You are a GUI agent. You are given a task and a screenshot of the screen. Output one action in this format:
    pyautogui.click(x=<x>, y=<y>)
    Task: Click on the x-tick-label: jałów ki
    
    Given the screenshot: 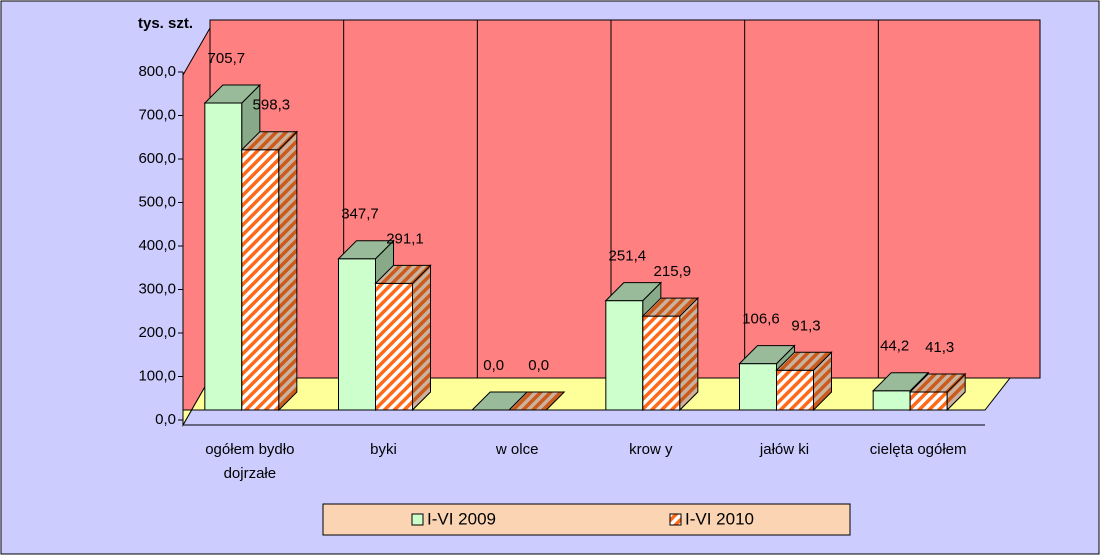 What is the action you would take?
    pyautogui.click(x=784, y=449)
    